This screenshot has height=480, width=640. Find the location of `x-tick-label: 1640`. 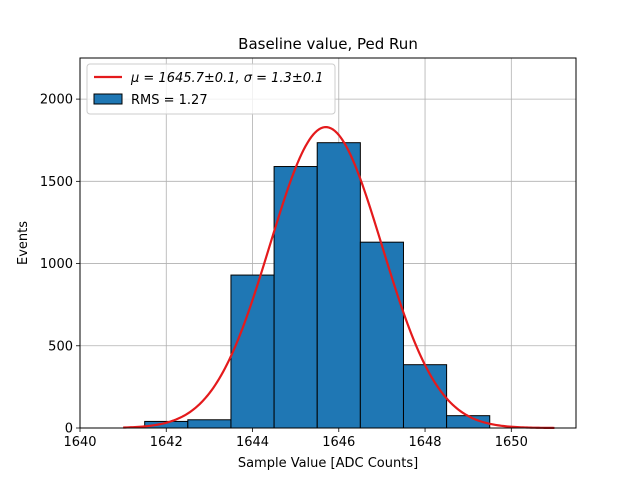

x-tick-label: 1640 is located at coordinates (79, 442).